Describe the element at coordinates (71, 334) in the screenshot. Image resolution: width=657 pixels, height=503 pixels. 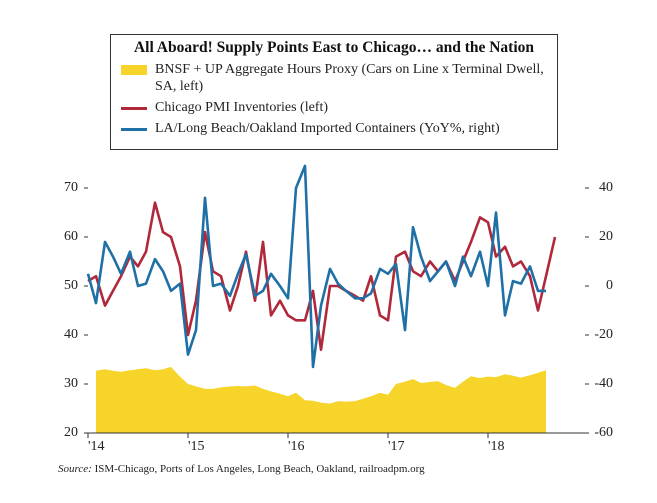
I see `y-tick-label: 40` at that location.